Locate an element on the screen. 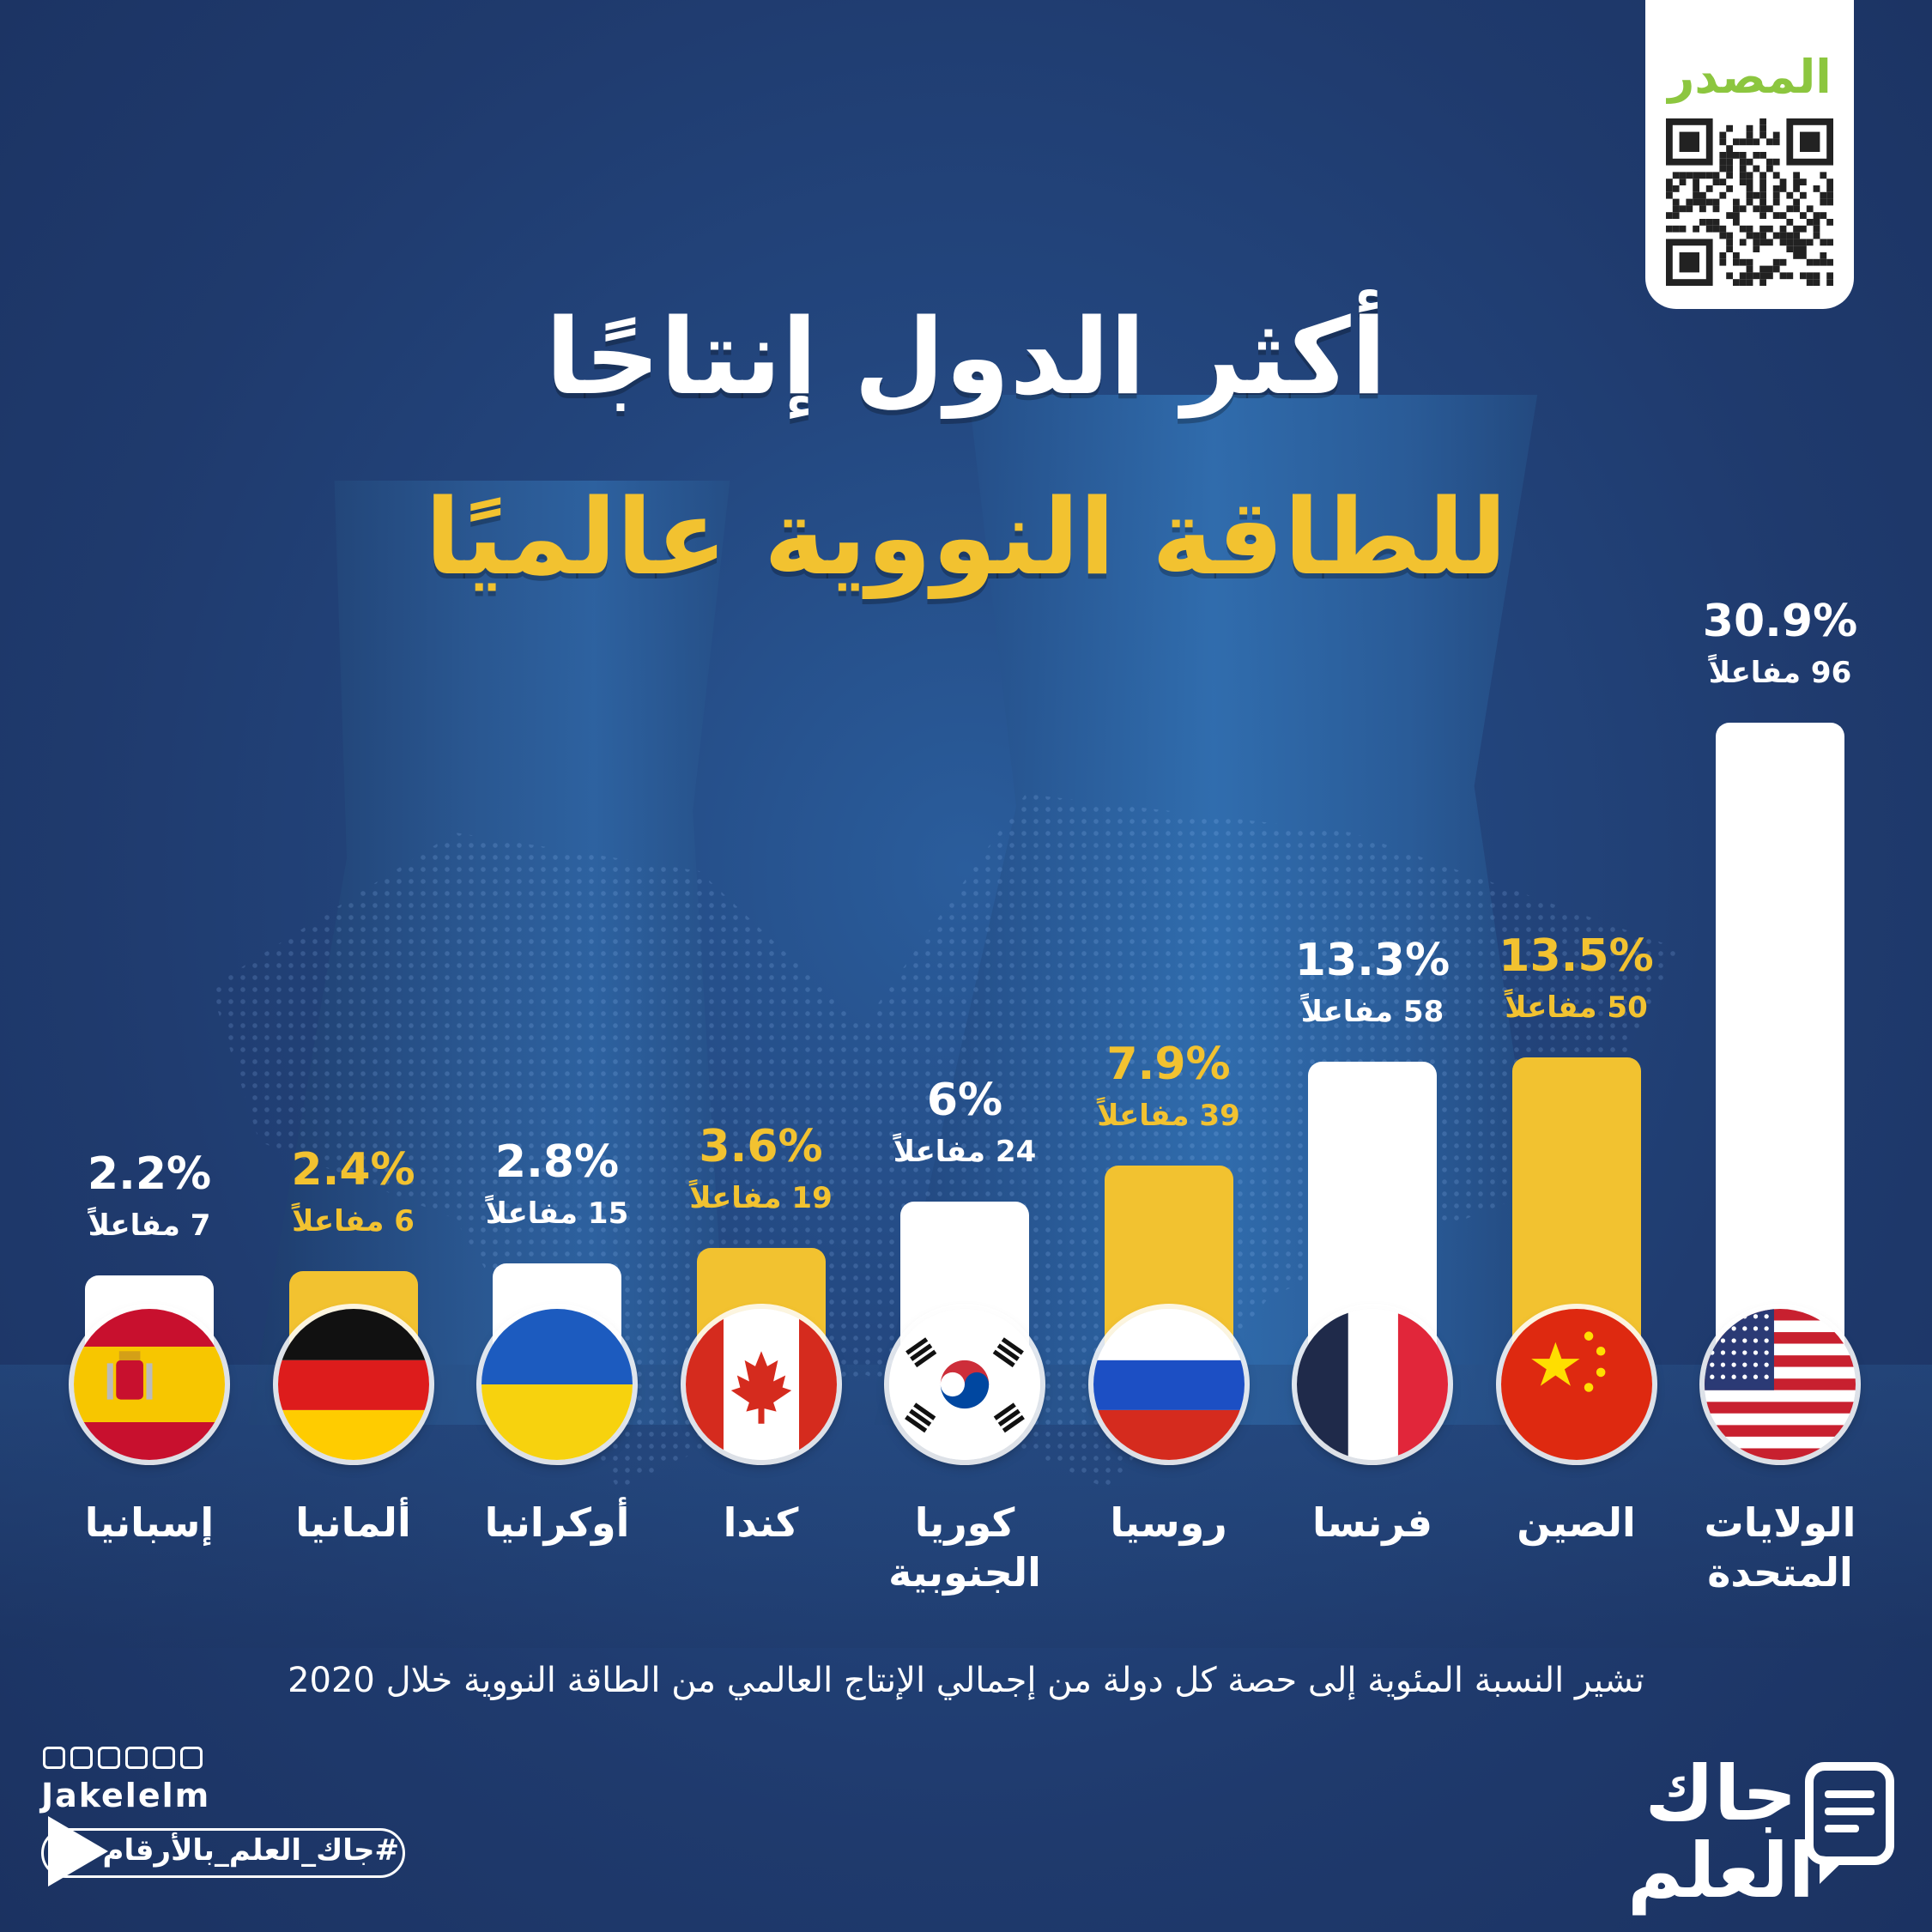 The width and height of the screenshot is (1932, 1932). snapchat-icon is located at coordinates (136, 1758).